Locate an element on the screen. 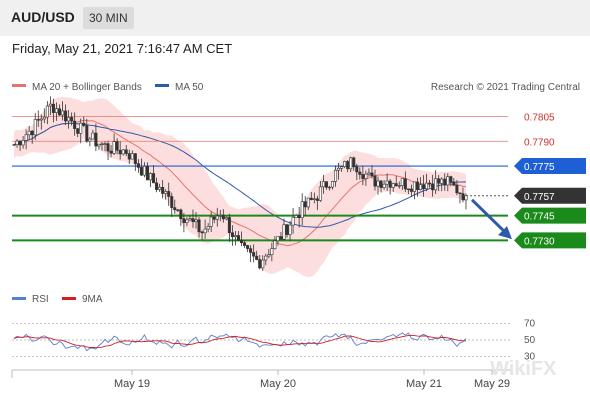 Image resolution: width=590 pixels, height=400 pixels. rsi-legend: RSI 9MA is located at coordinates (57, 299).